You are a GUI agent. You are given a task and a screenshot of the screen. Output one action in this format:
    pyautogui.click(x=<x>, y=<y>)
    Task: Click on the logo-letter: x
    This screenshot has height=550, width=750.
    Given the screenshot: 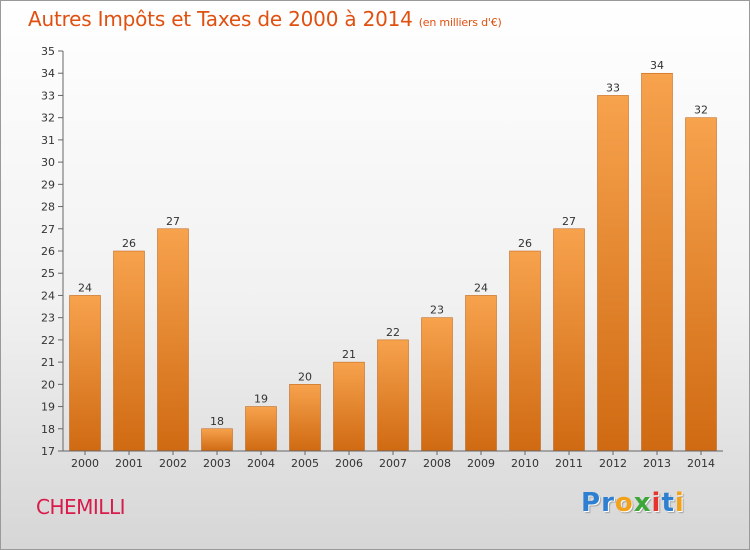 What is the action you would take?
    pyautogui.click(x=642, y=503)
    